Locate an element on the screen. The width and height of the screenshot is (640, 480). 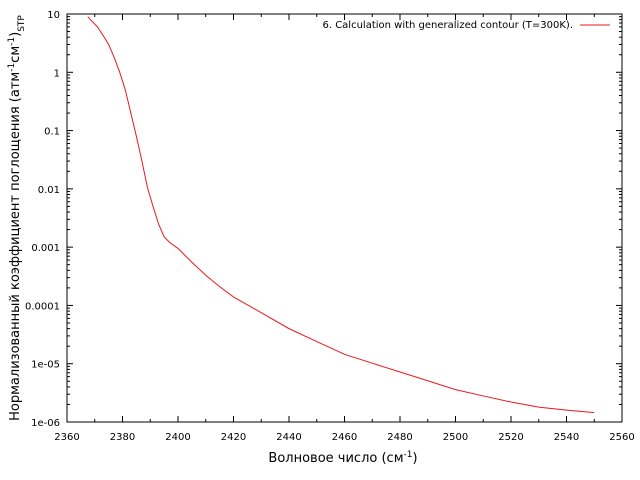
x-axis-title-sup: -1 is located at coordinates (408, 455).